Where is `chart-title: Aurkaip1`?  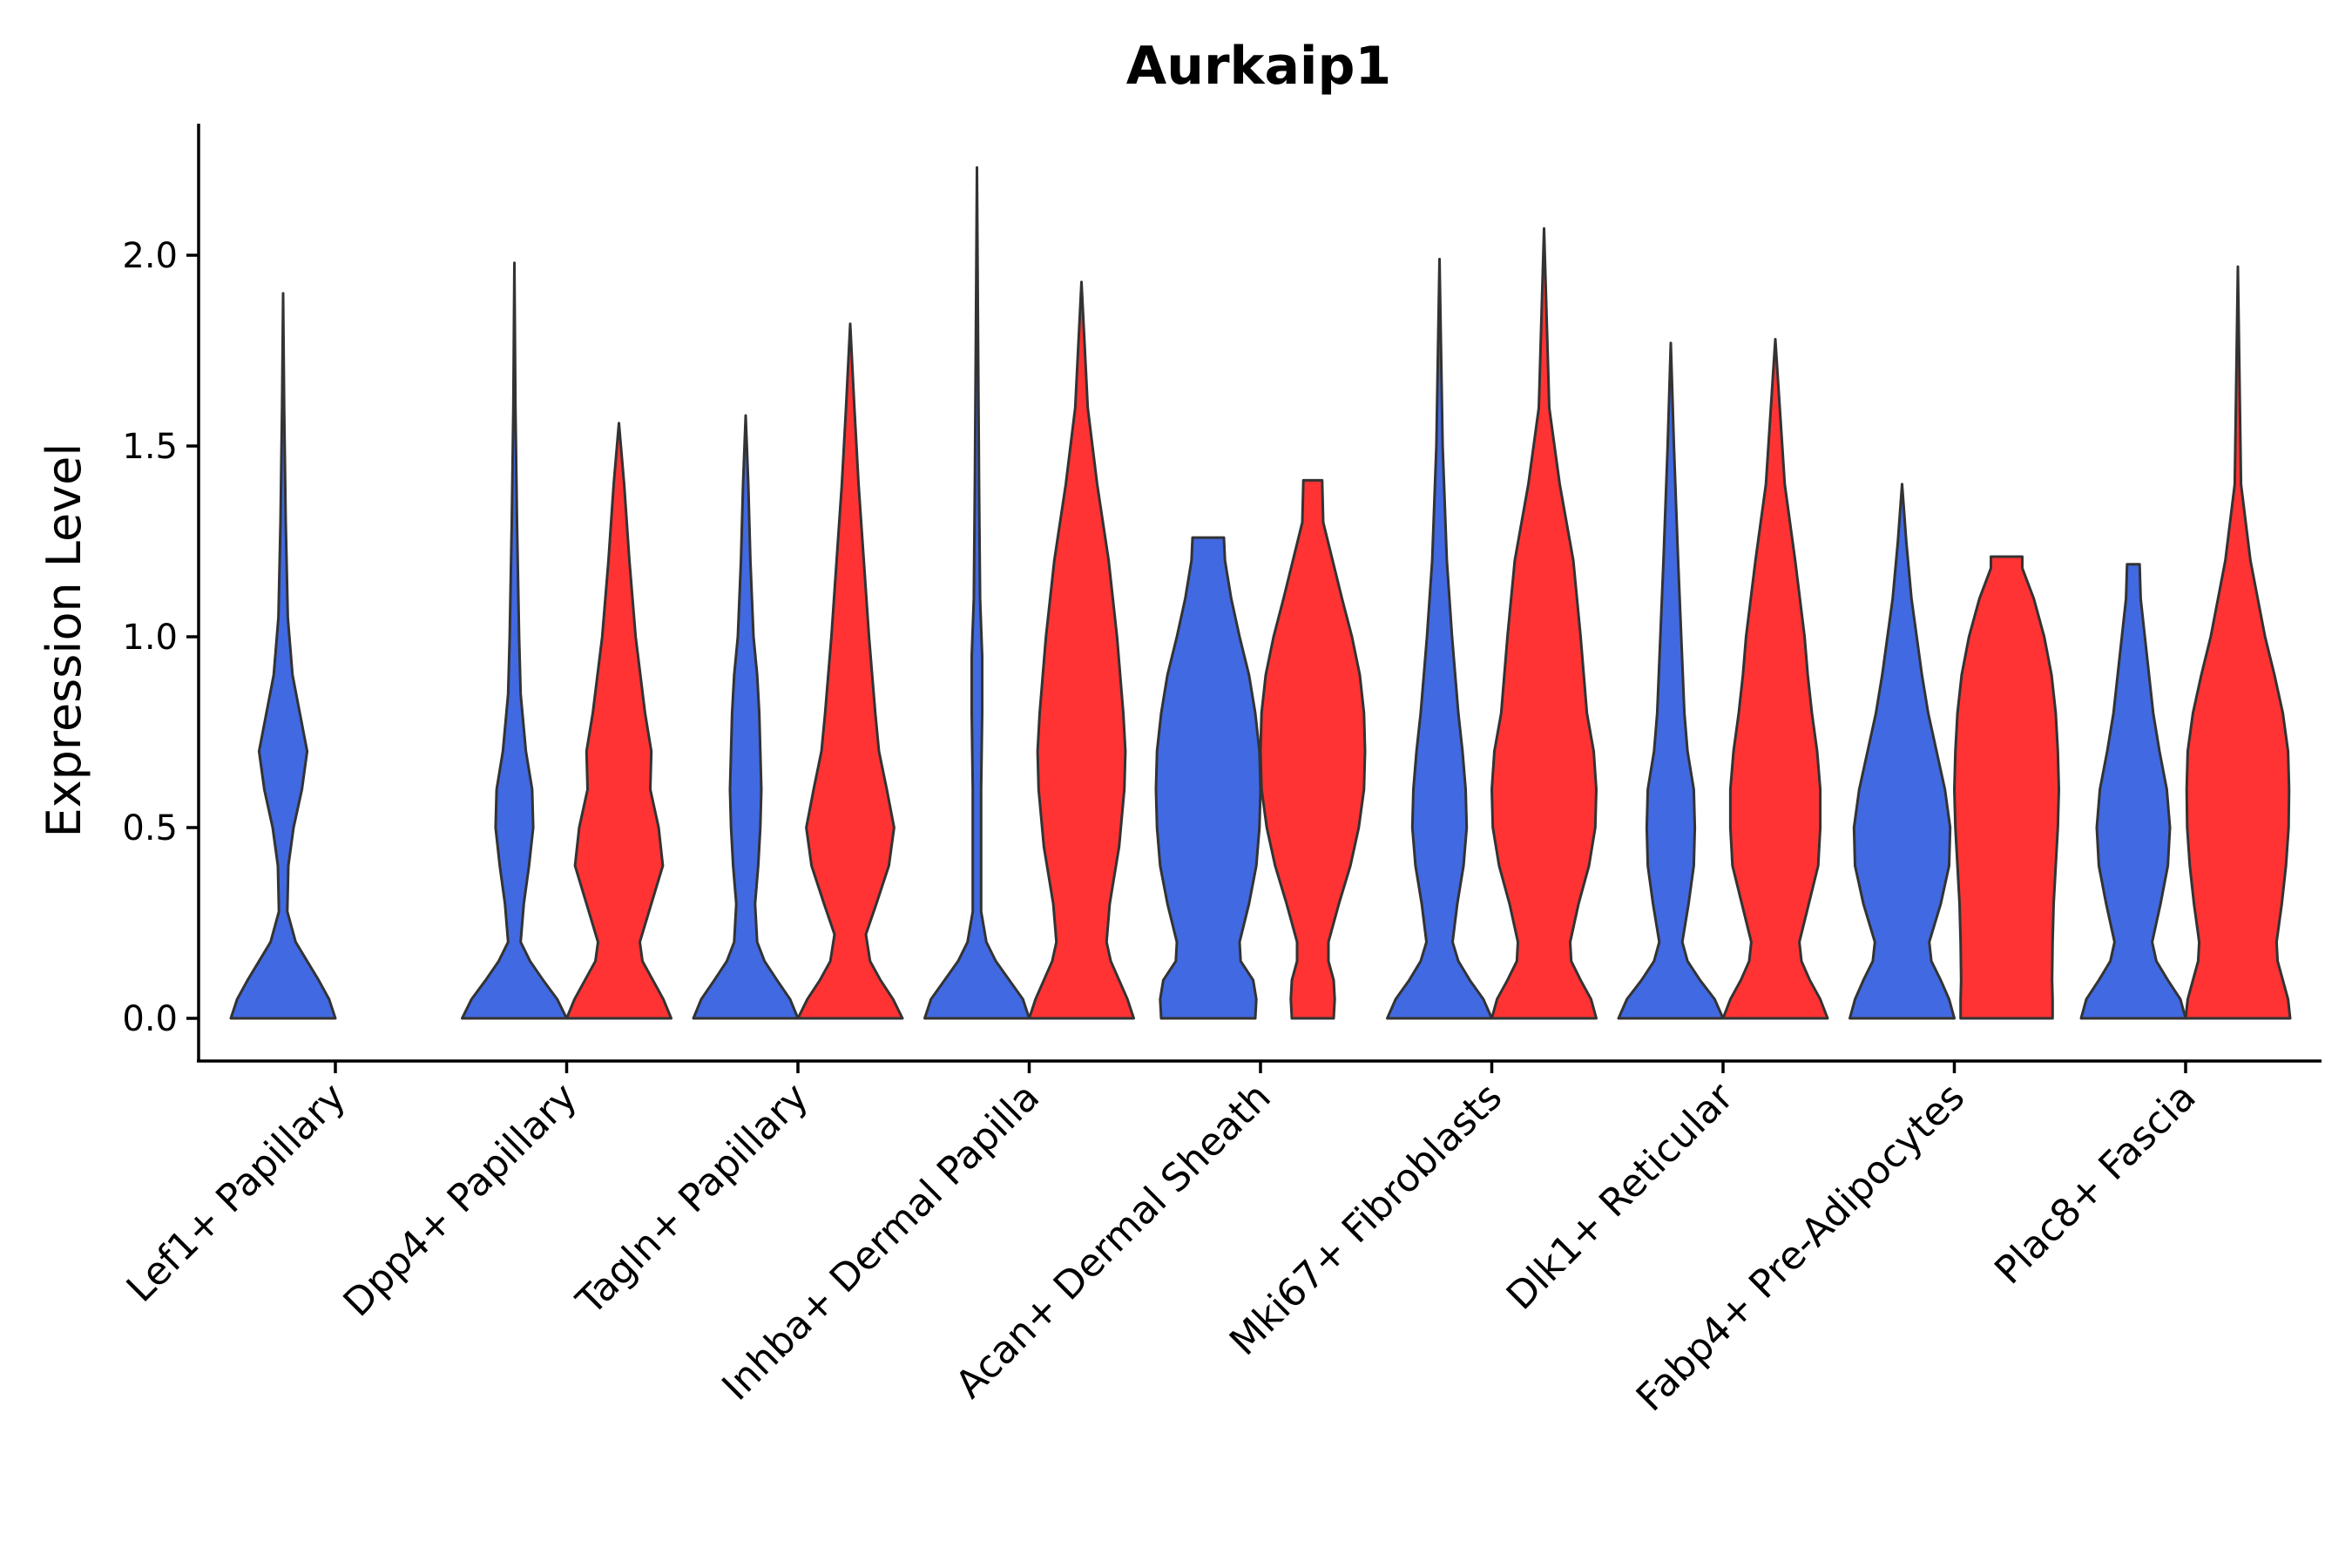 chart-title: Aurkaip1 is located at coordinates (1258, 66).